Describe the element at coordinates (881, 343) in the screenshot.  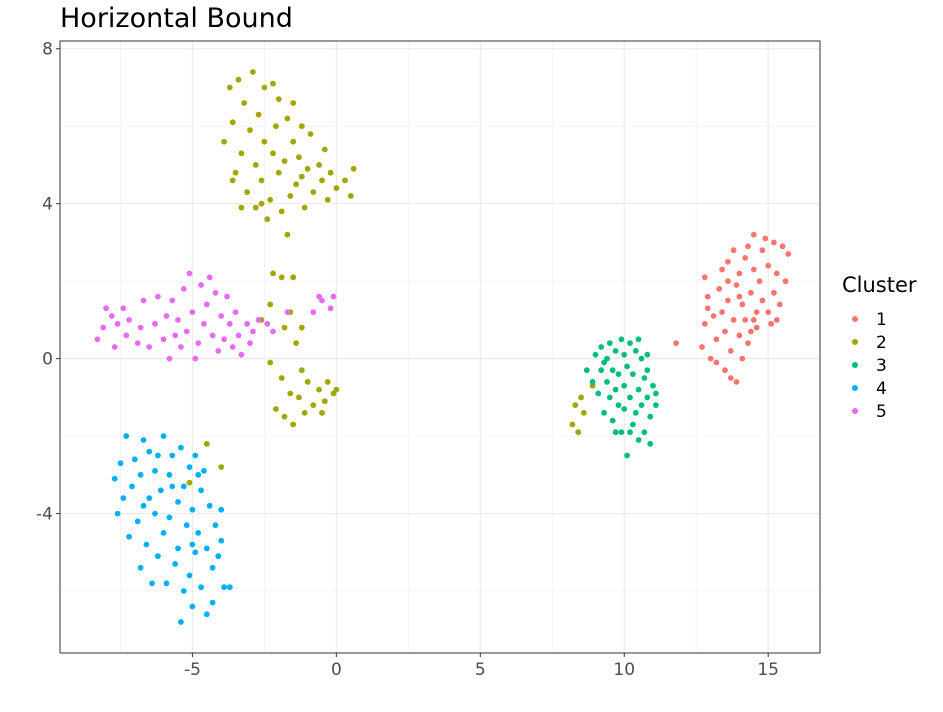
I see `legend-label: 2` at that location.